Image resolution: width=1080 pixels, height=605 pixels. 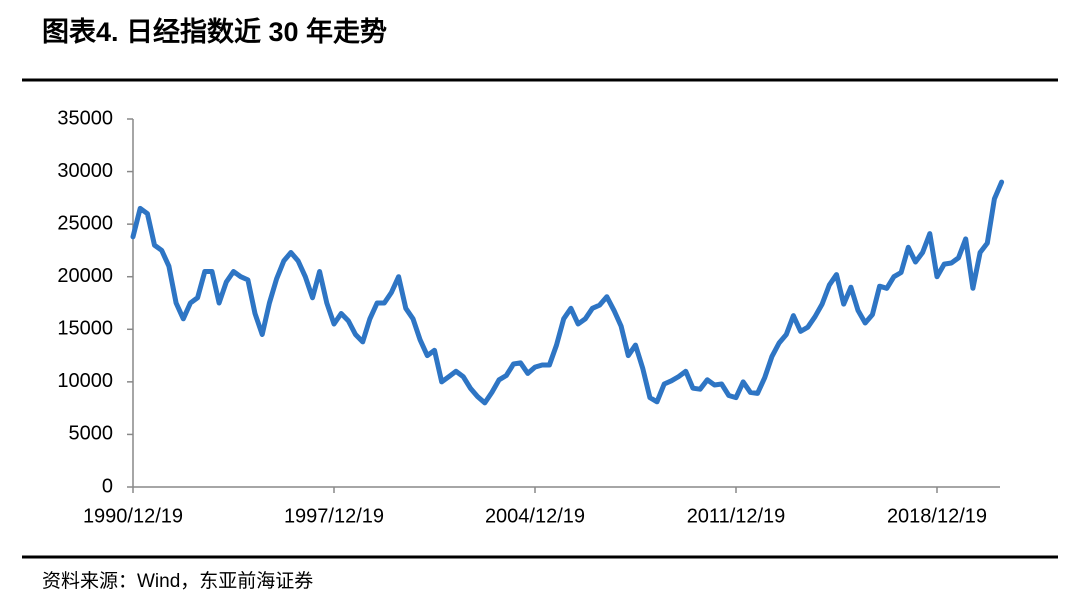 I want to click on x-tick-label: 2011/12/19, so click(x=736, y=516).